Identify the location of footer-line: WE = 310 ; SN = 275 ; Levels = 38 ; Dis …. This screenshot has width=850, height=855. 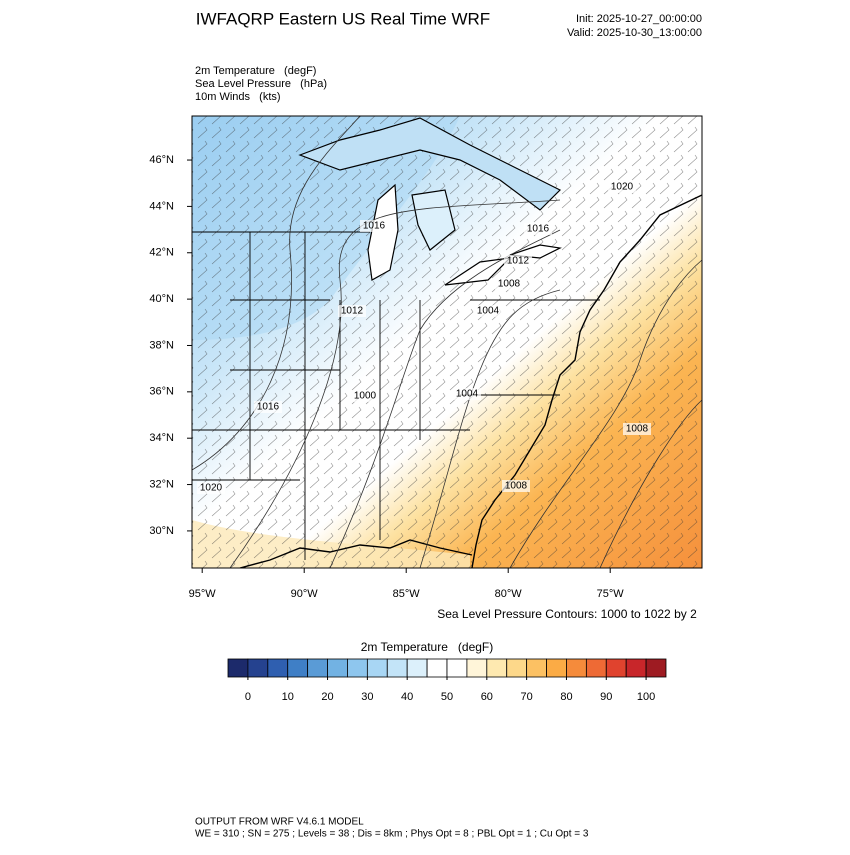
(392, 834).